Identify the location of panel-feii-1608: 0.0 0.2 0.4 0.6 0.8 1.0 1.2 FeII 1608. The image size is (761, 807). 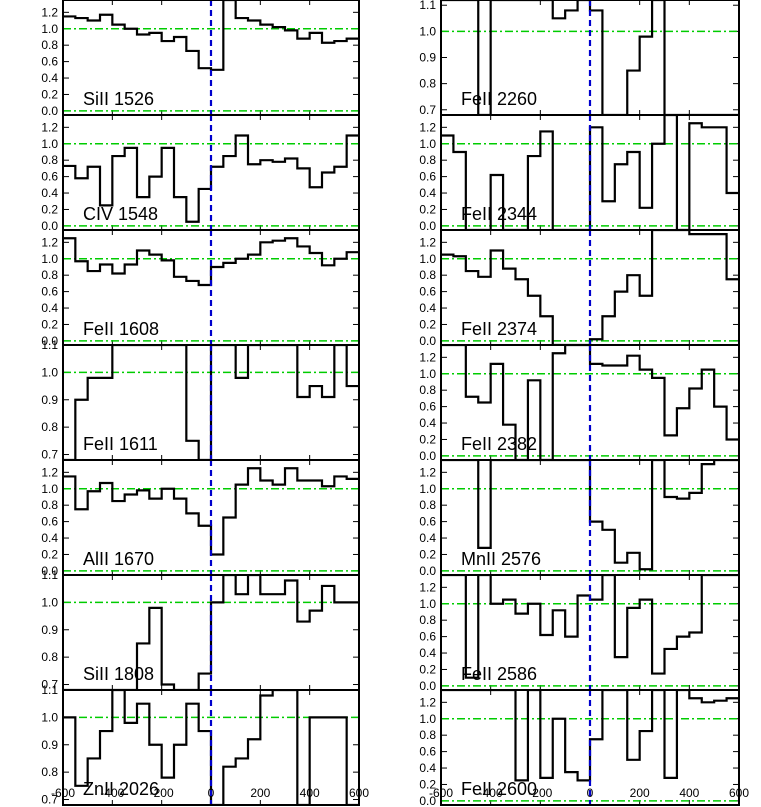
(200, 288).